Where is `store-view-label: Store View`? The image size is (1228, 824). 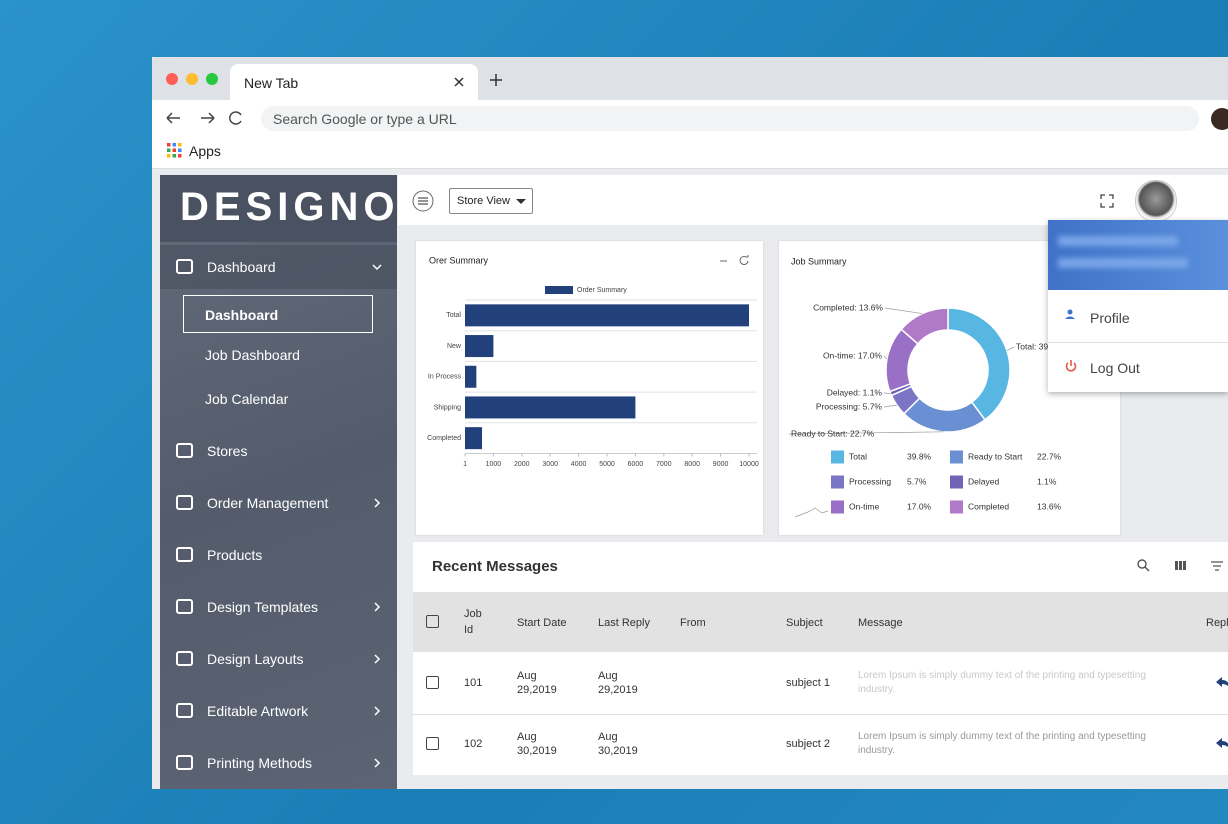 store-view-label: Store View is located at coordinates (483, 201).